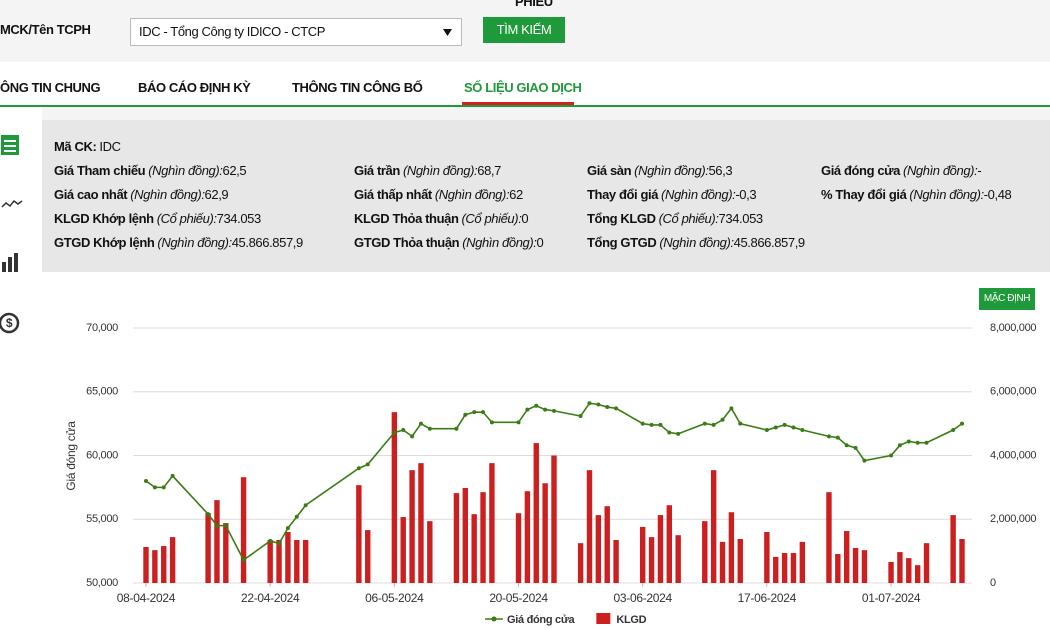  I want to click on tab: THÔNG TIN CÔNG BỐ, so click(357, 87).